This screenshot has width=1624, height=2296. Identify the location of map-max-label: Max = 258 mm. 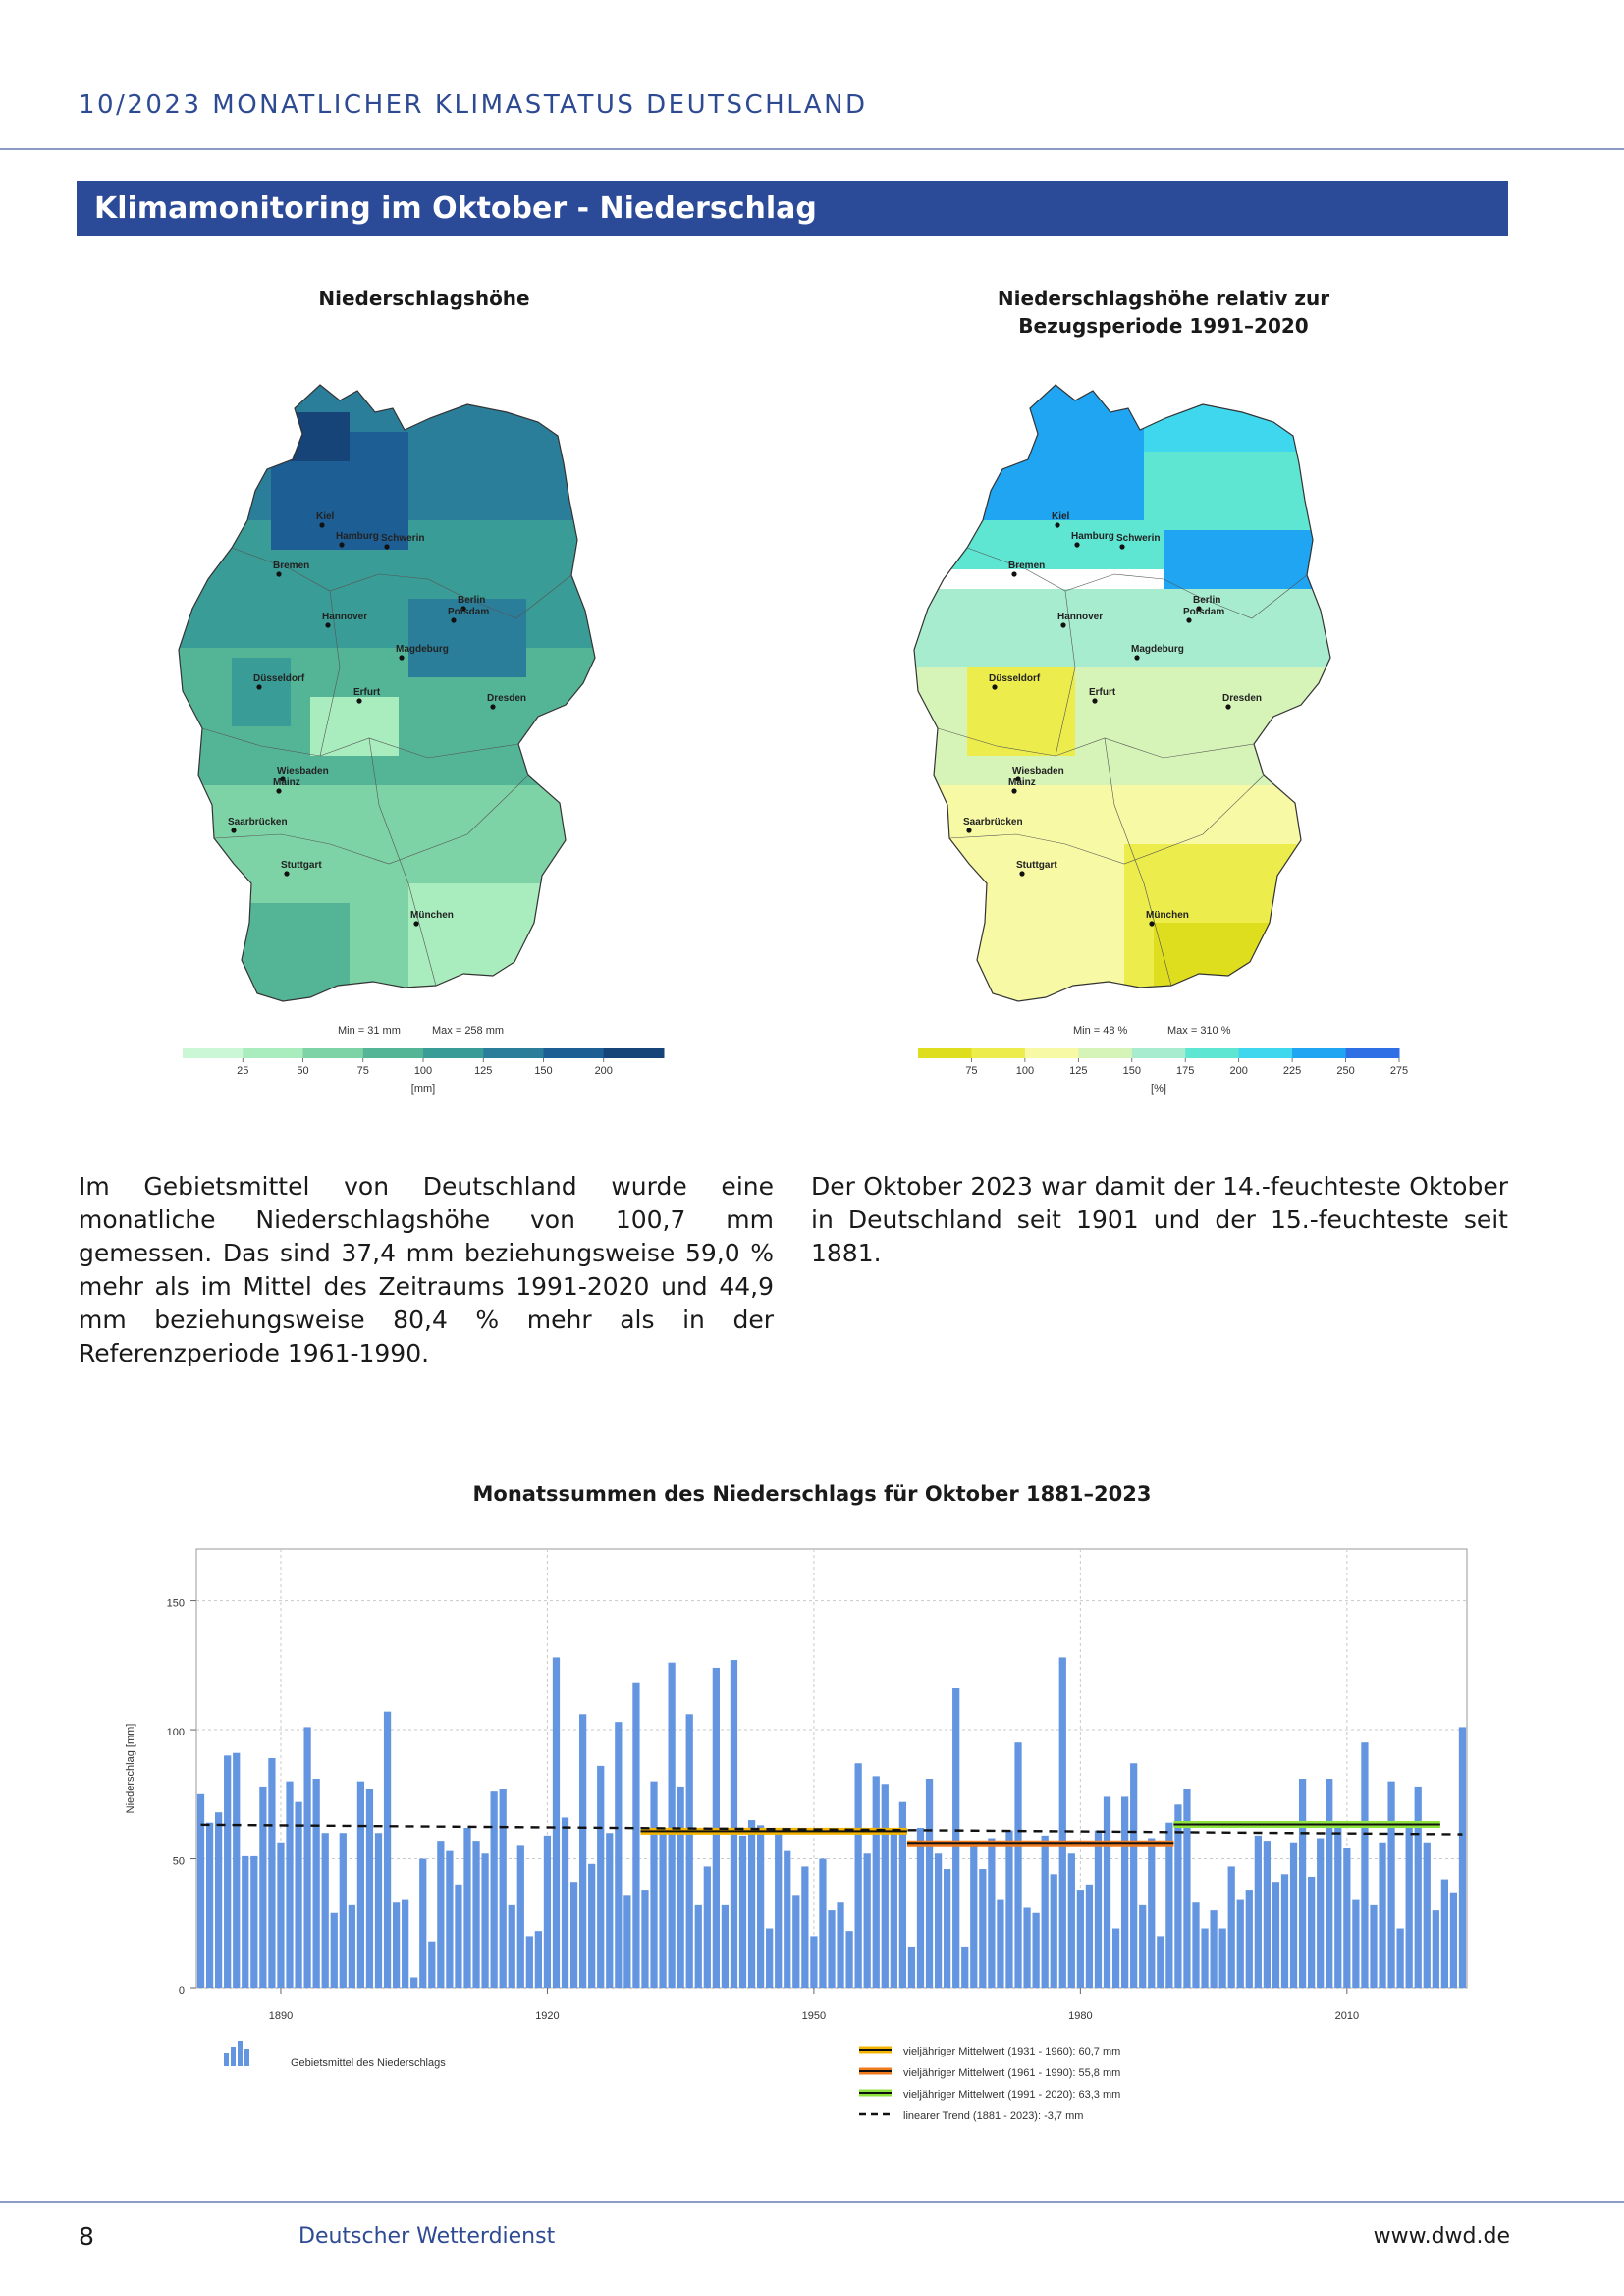
(468, 1031).